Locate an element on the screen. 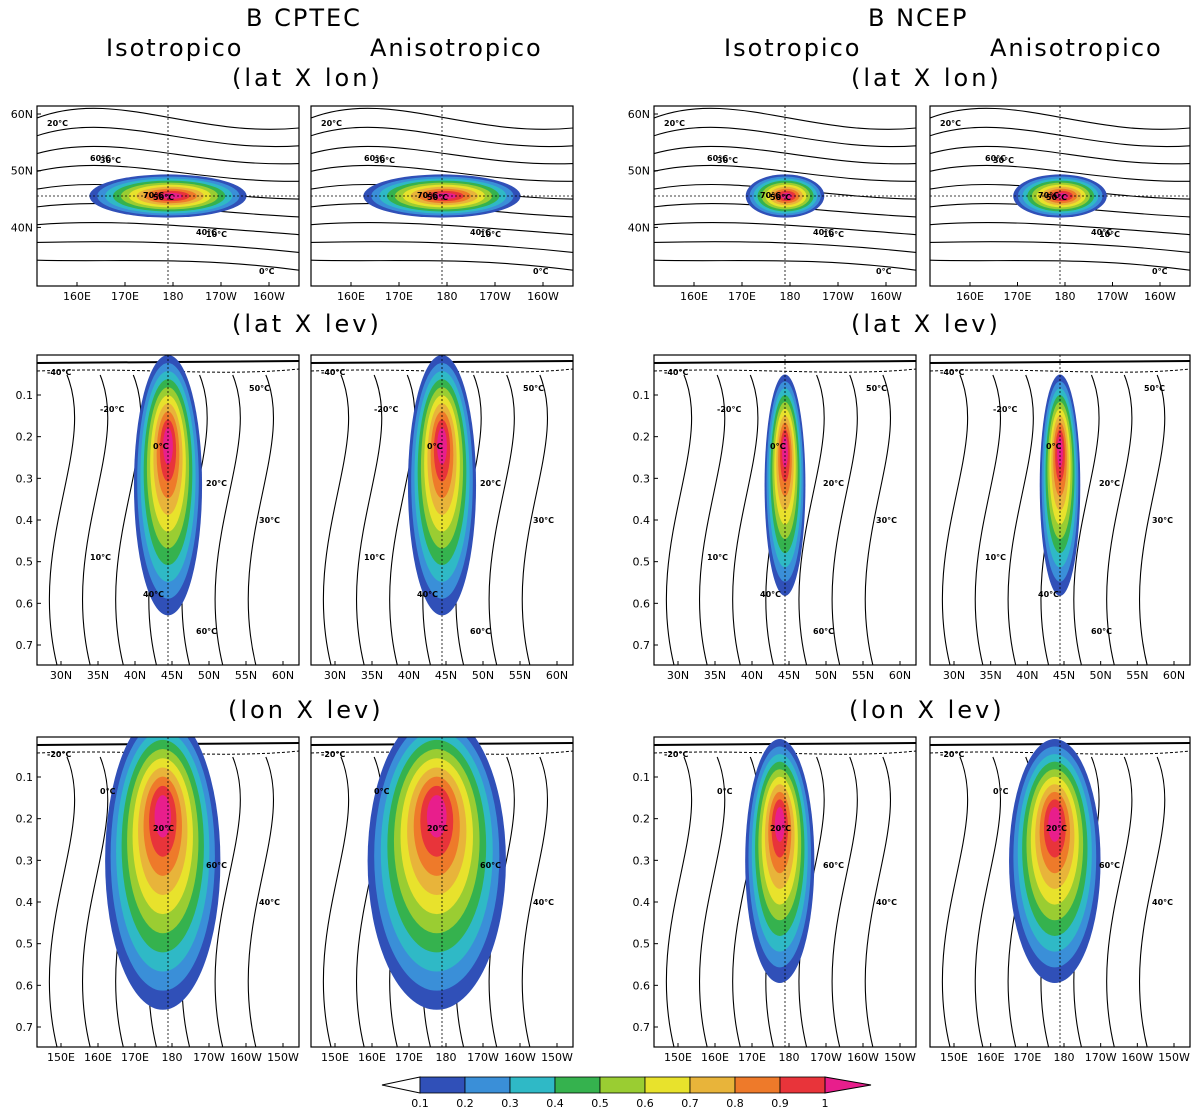  row-title-latlon-right: (lat X lon) is located at coordinates (926, 78).